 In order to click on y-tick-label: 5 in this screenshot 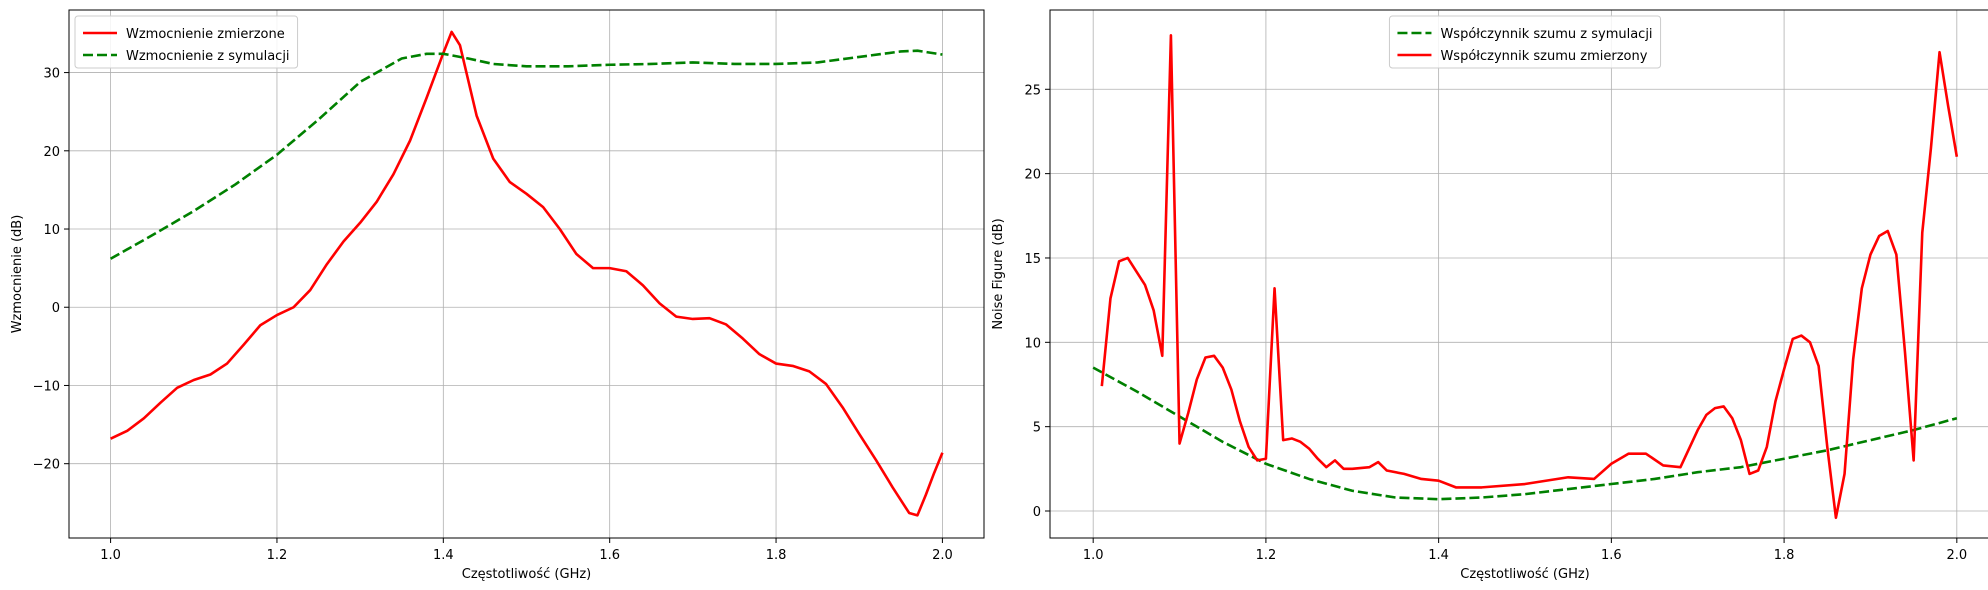, I will do `click(1037, 428)`.